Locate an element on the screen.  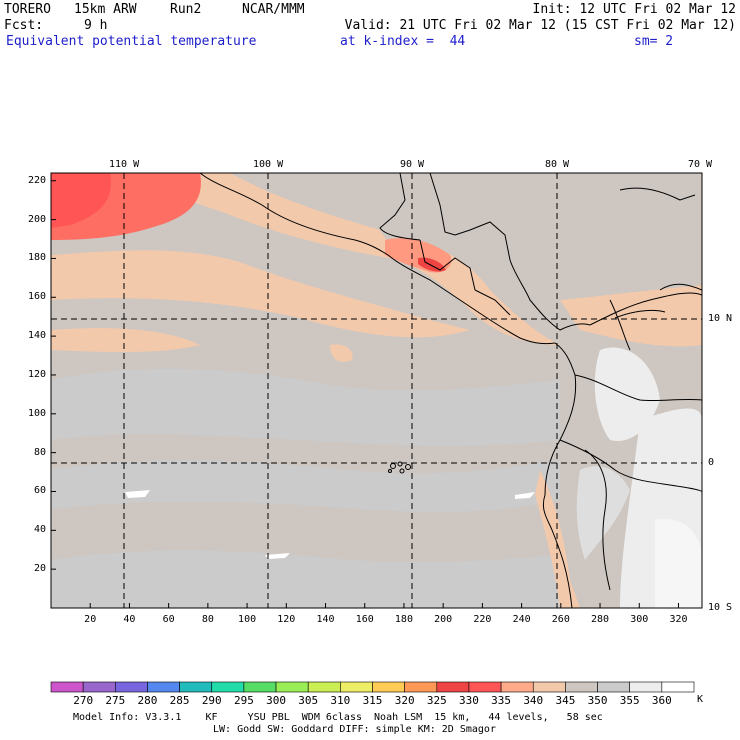
lat-label-10s: 10 S is located at coordinates (720, 607).